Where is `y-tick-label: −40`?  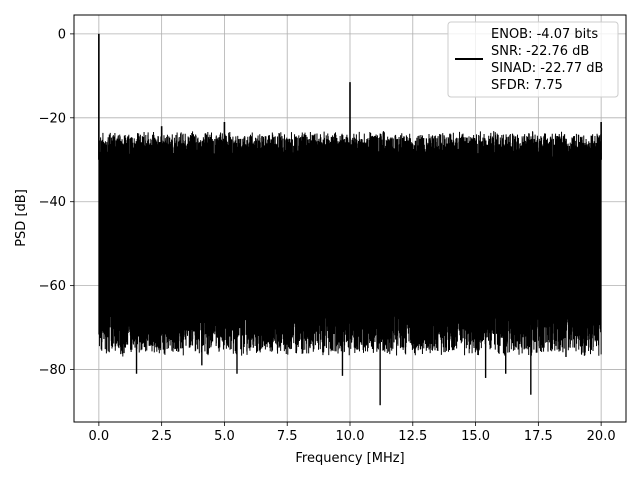 y-tick-label: −40 is located at coordinates (52, 202).